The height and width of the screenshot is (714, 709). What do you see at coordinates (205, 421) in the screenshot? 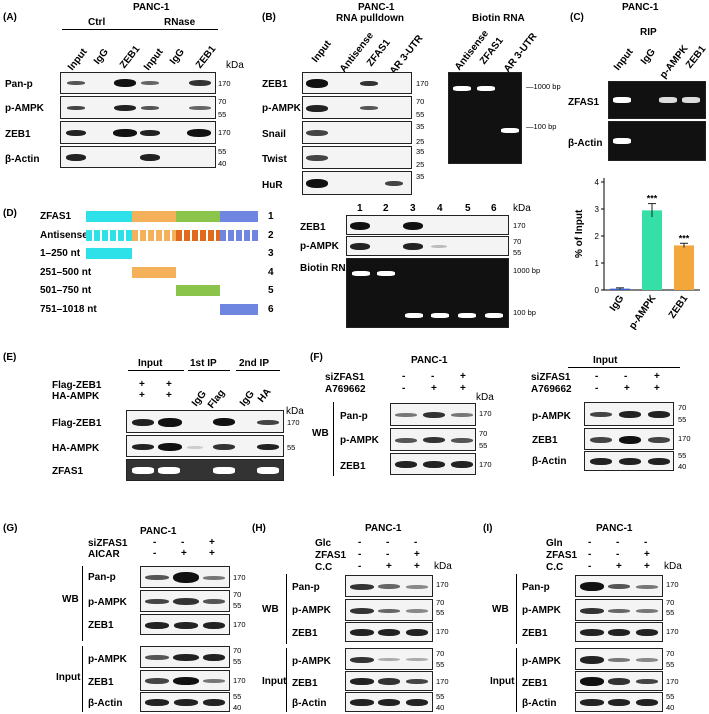
I see `blot-flag-zeb1` at bounding box center [205, 421].